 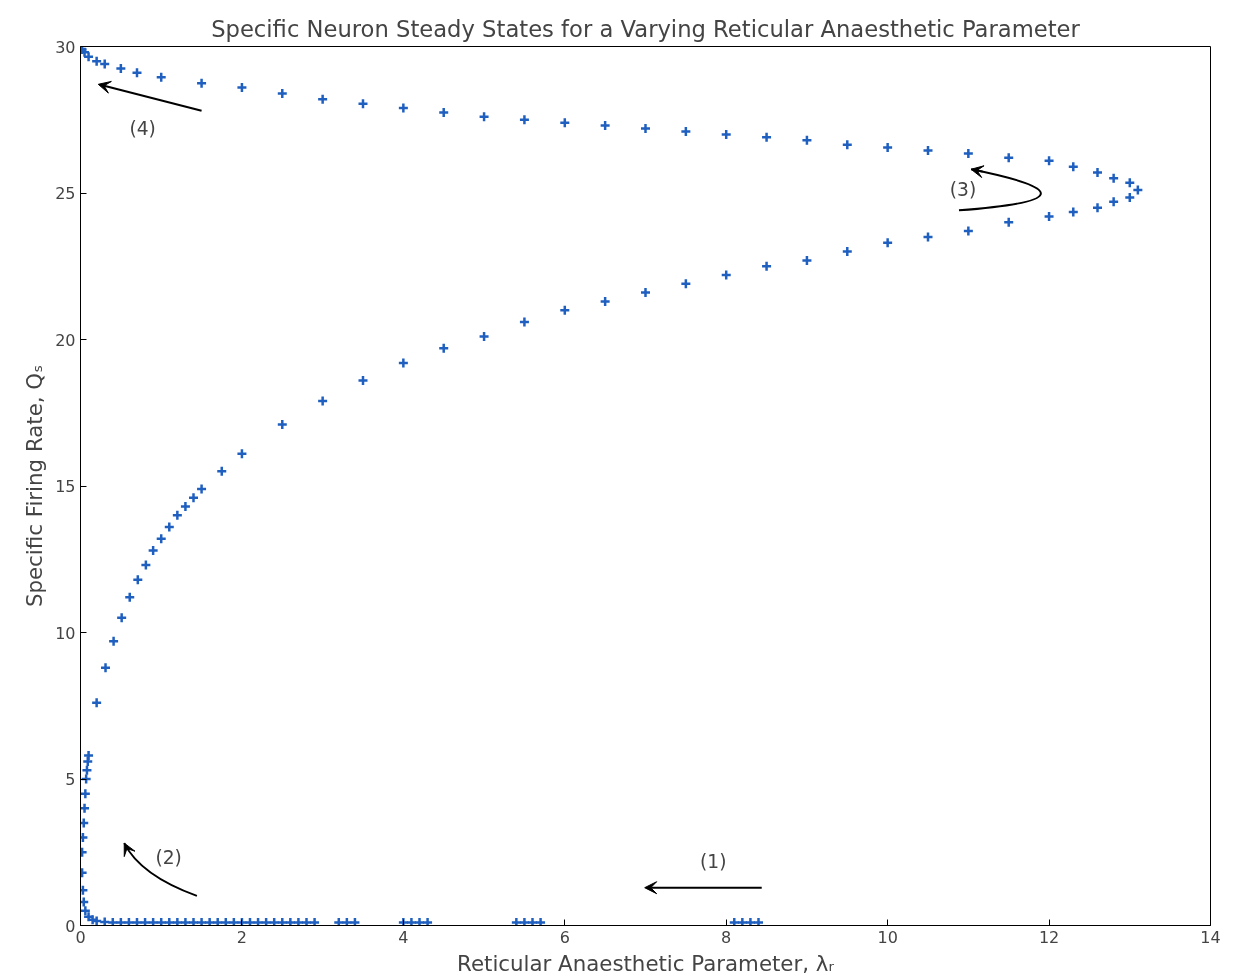 What do you see at coordinates (1049, 937) in the screenshot?
I see `x-tick-label: 12` at bounding box center [1049, 937].